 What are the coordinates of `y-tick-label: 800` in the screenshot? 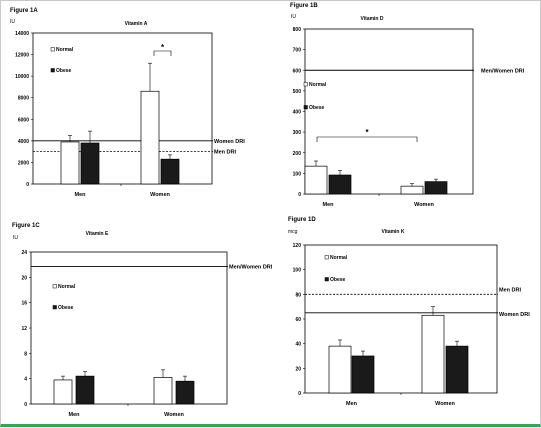 It's located at (297, 30).